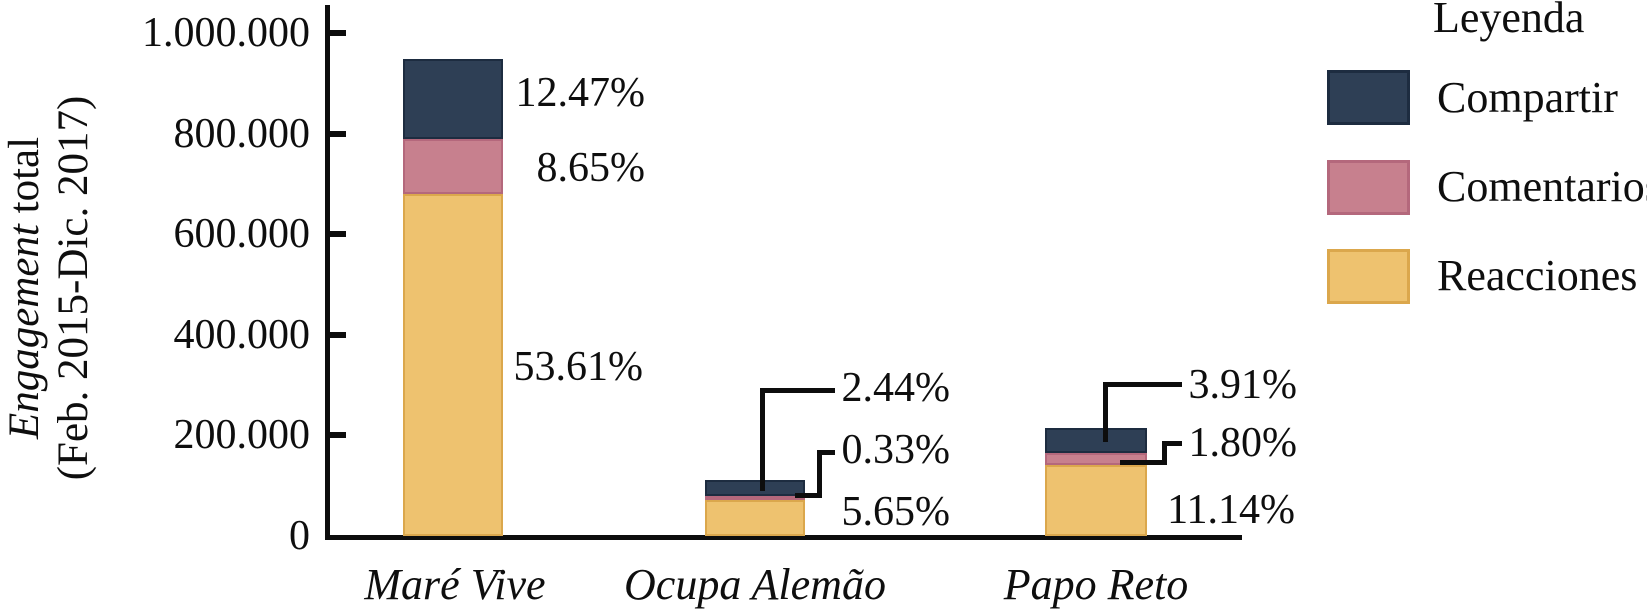 This screenshot has height=611, width=1647. What do you see at coordinates (896, 450) in the screenshot?
I see `pct-label-ocupa-comentarios: 0.33%` at bounding box center [896, 450].